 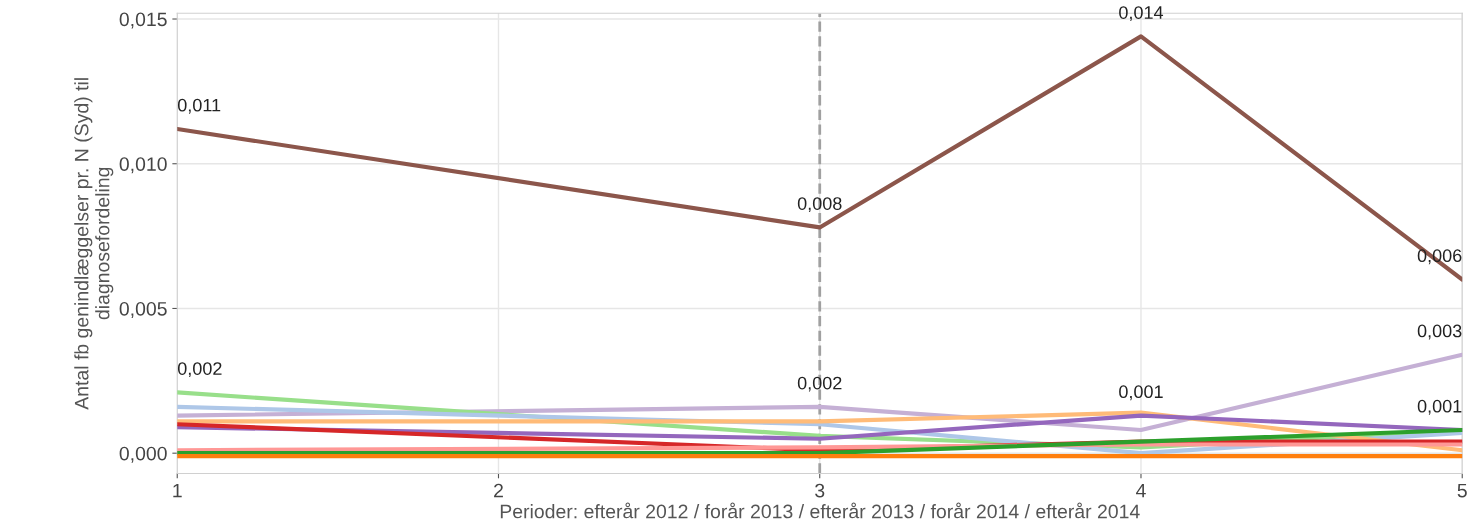 I want to click on data-label: 0,014, so click(x=1141, y=14).